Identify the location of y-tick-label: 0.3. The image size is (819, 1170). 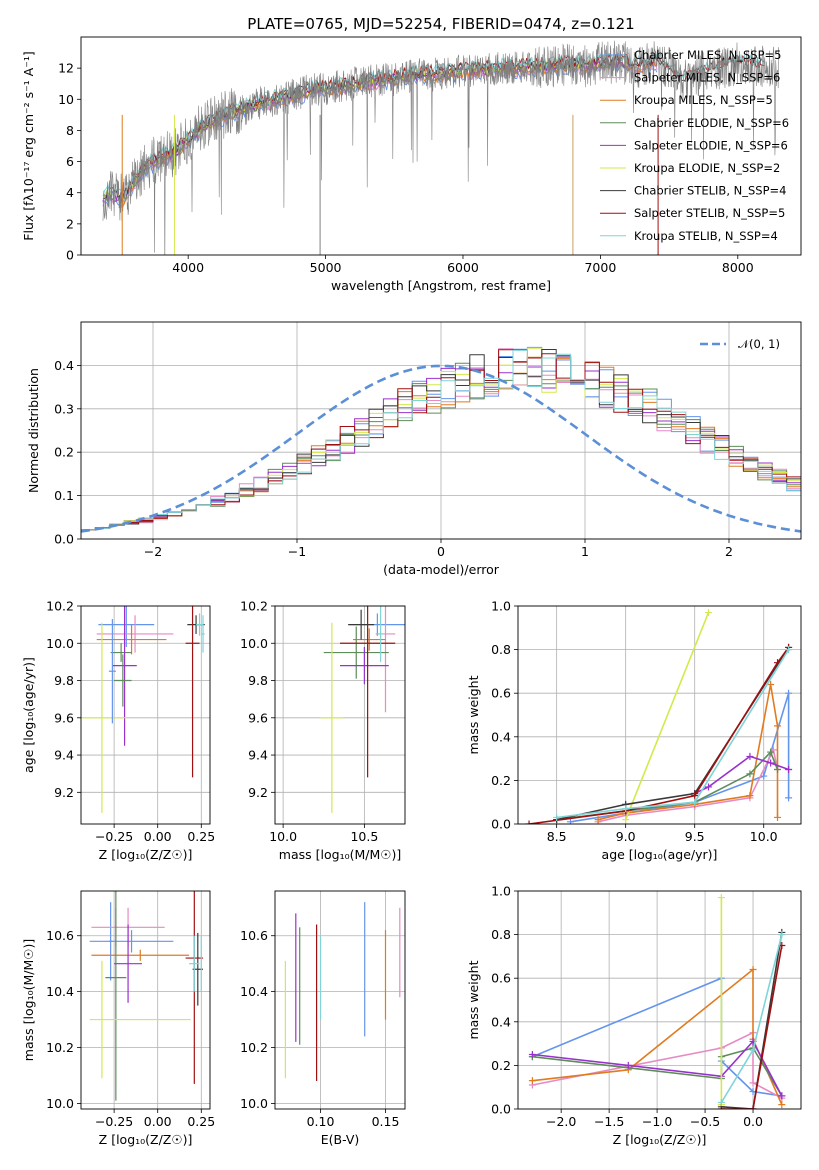
(64, 408).